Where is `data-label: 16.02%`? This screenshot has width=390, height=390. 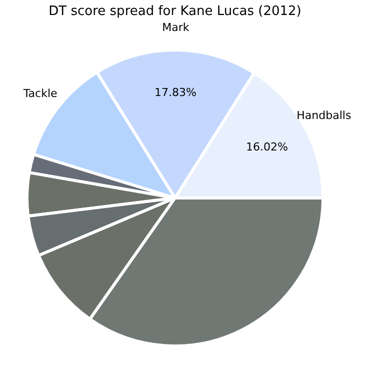
data-label: 16.02% is located at coordinates (267, 147).